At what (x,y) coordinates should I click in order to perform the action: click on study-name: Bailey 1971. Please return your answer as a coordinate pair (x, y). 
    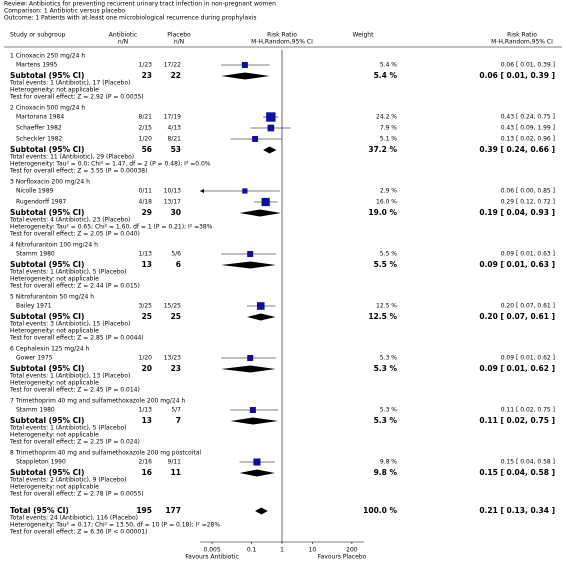
    Looking at the image, I should click on (34, 306).